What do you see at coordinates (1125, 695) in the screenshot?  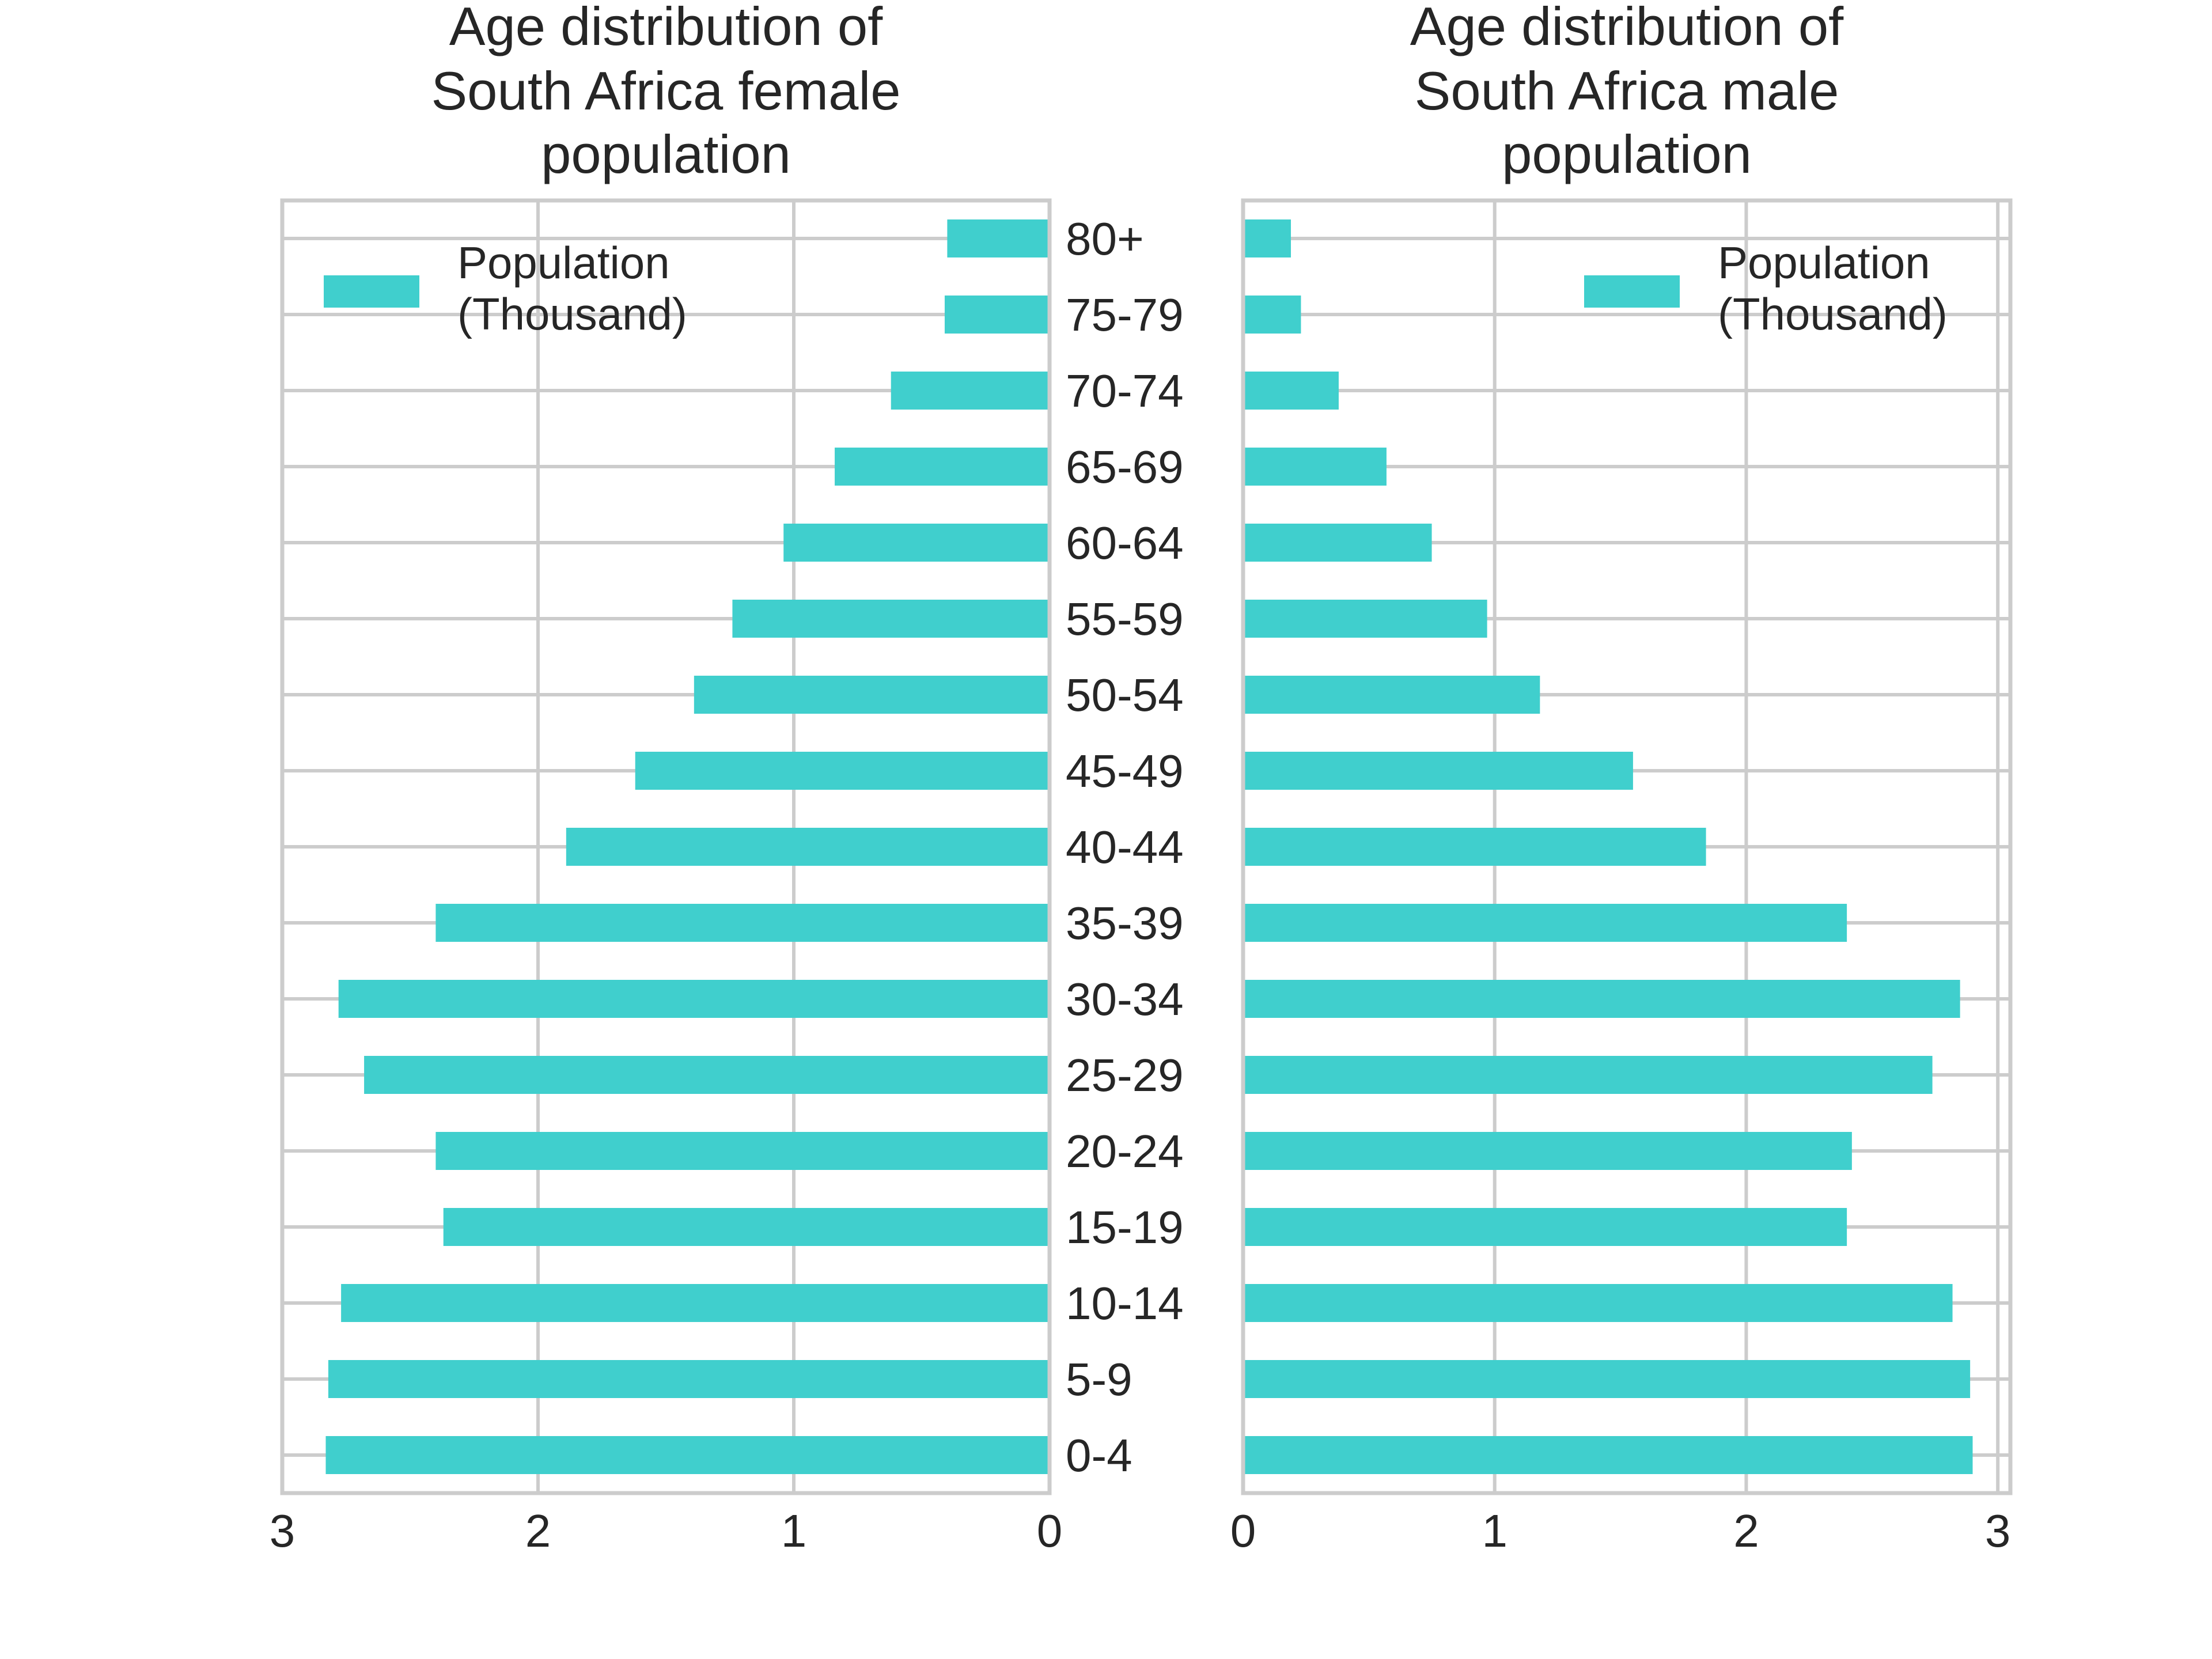 I see `age-label-50-54: 50-54` at bounding box center [1125, 695].